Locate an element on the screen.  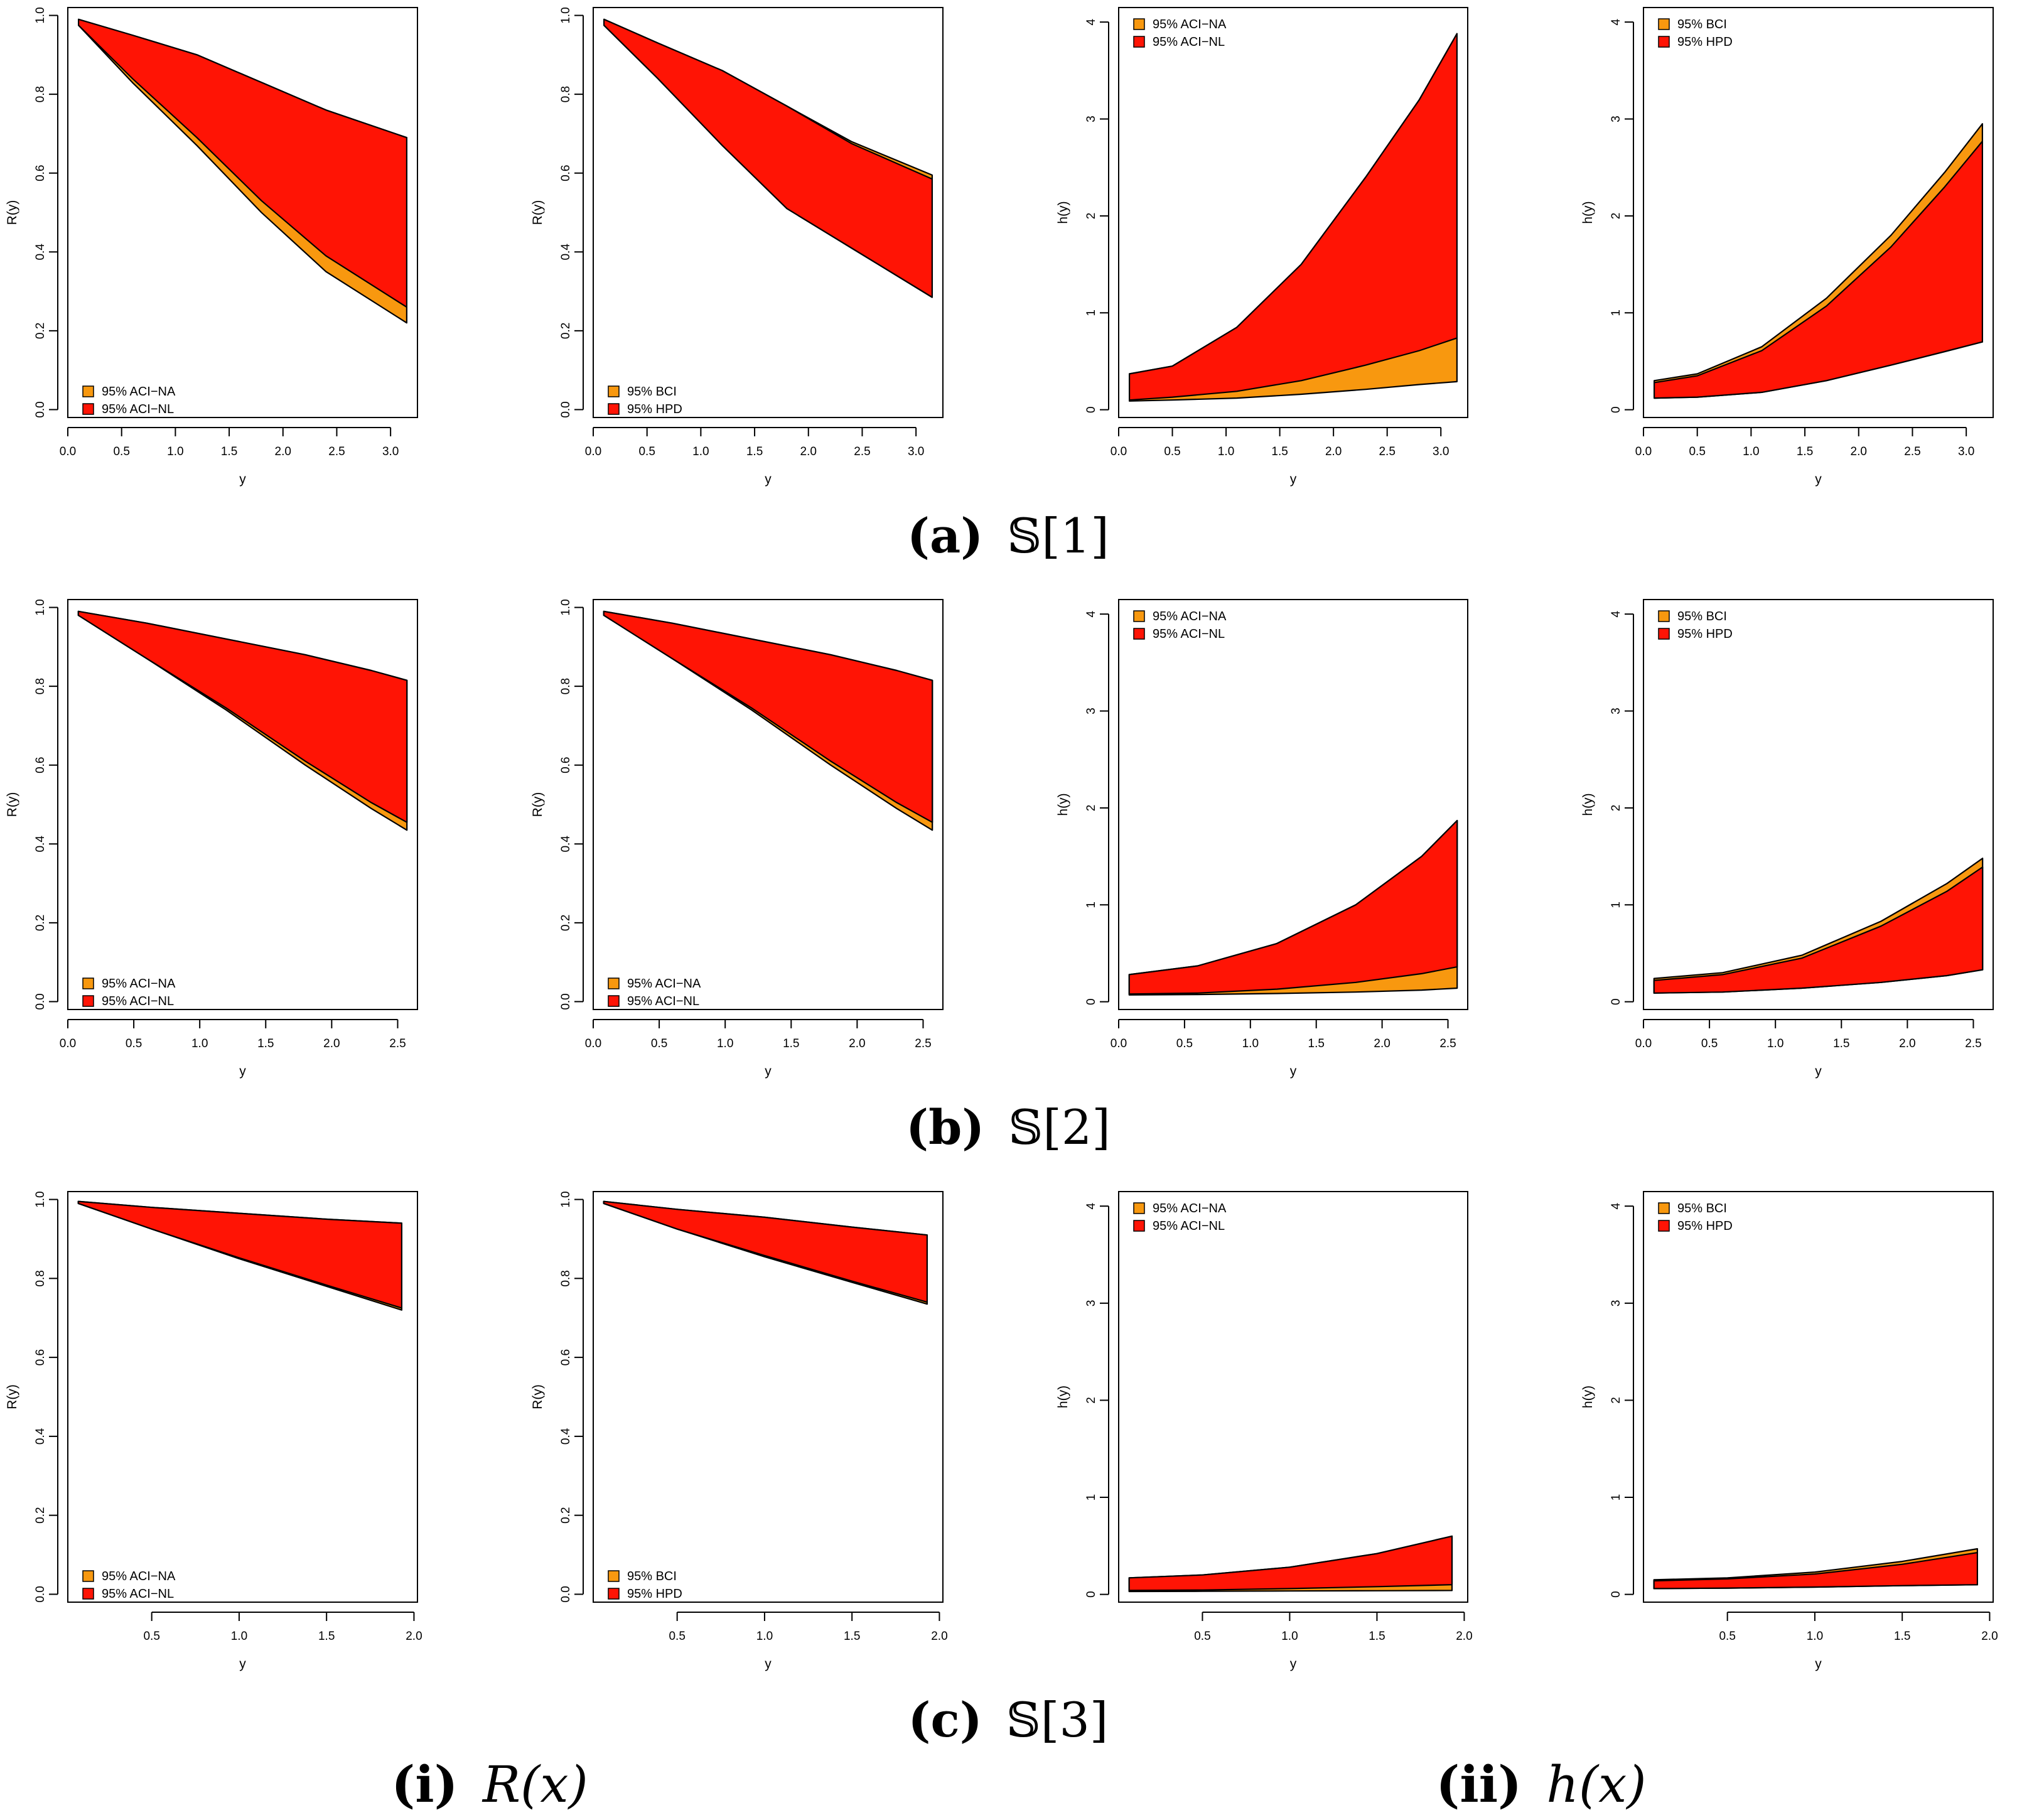
y-axis-c3: 0 1 2 3 4 h(y) is located at coordinates (1082, 1400).